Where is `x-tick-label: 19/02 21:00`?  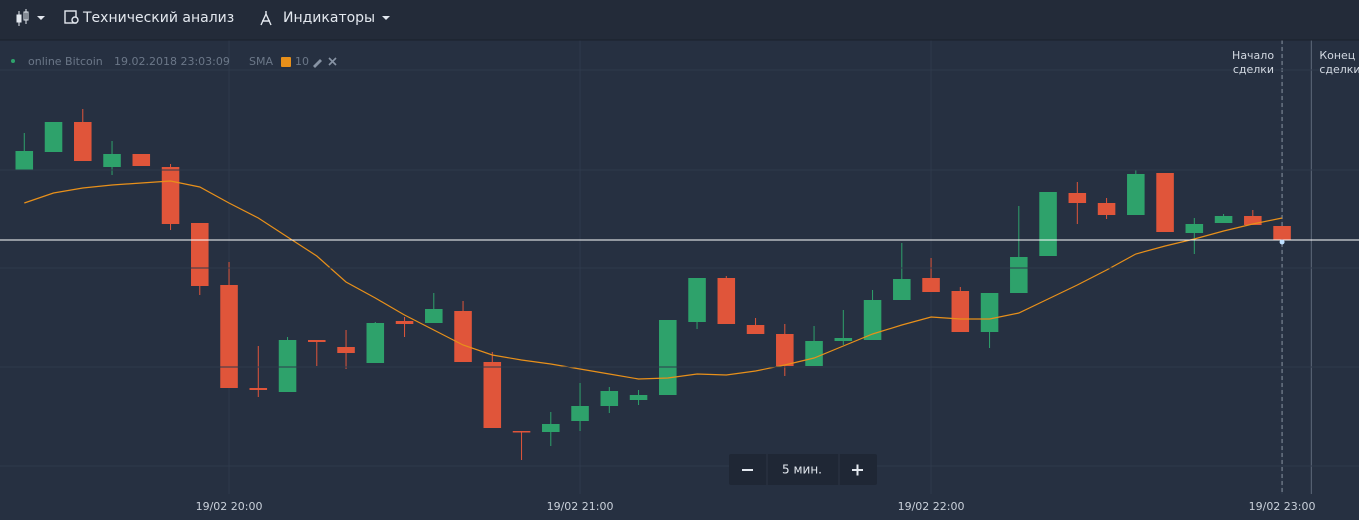
x-tick-label: 19/02 21:00 is located at coordinates (580, 506).